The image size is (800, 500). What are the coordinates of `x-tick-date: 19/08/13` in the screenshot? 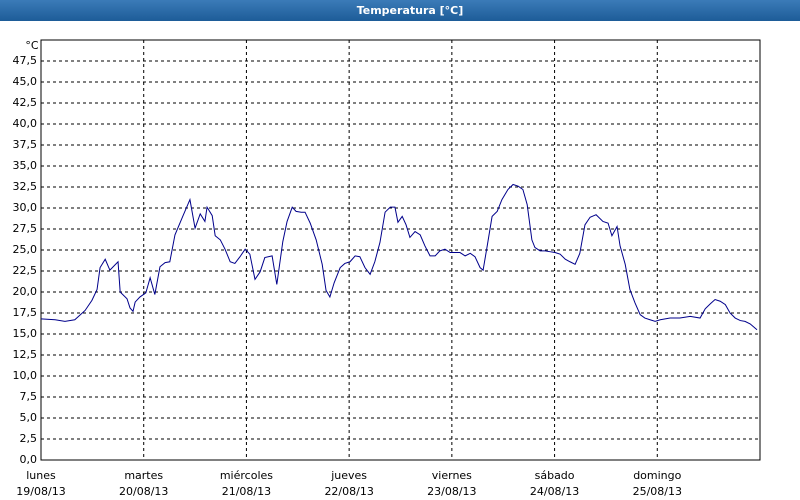 It's located at (40, 491).